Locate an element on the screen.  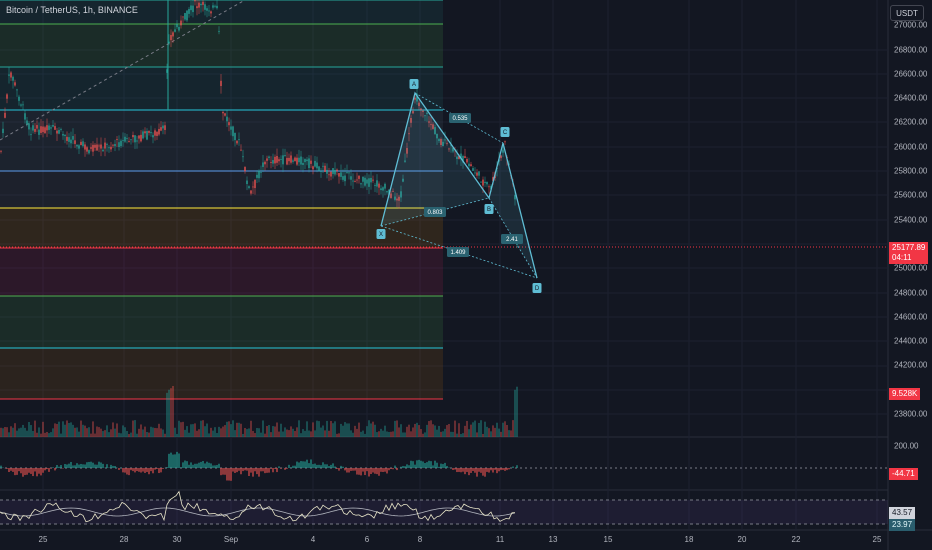
pattern-point-label: B is located at coordinates (489, 210).